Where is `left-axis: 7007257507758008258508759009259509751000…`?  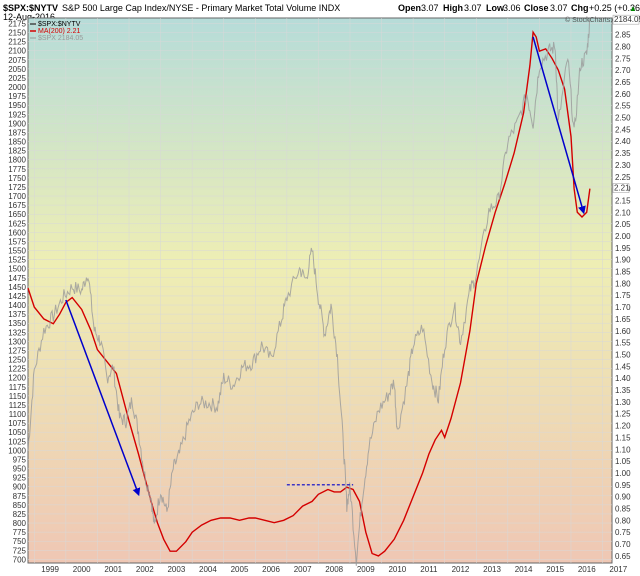 left-axis: 7007257507758008258508759009259509751000… is located at coordinates (17, 291).